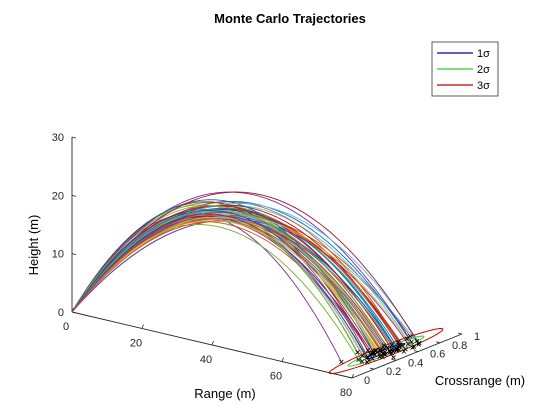 This screenshot has width=560, height=420. I want to click on legend: 1σ 2σ 3σ, so click(465, 69).